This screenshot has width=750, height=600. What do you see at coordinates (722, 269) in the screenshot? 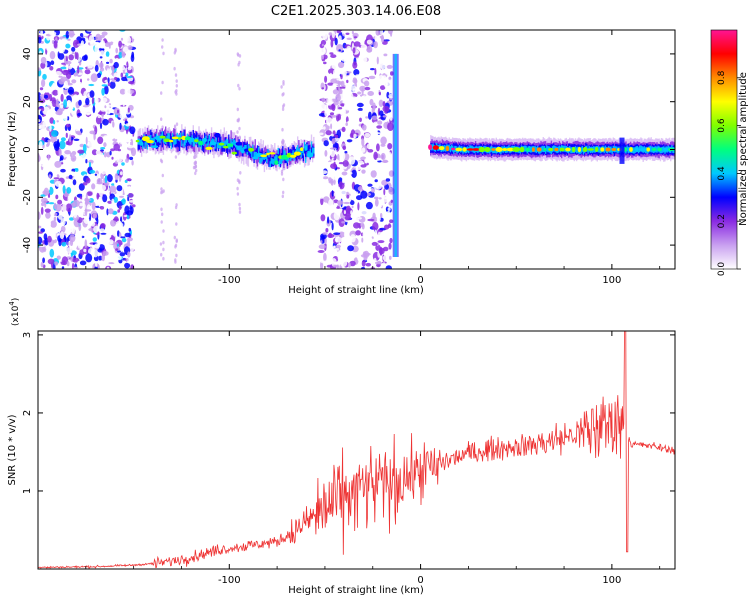
I see `colorbar-tick-label: 0.0` at bounding box center [722, 269].